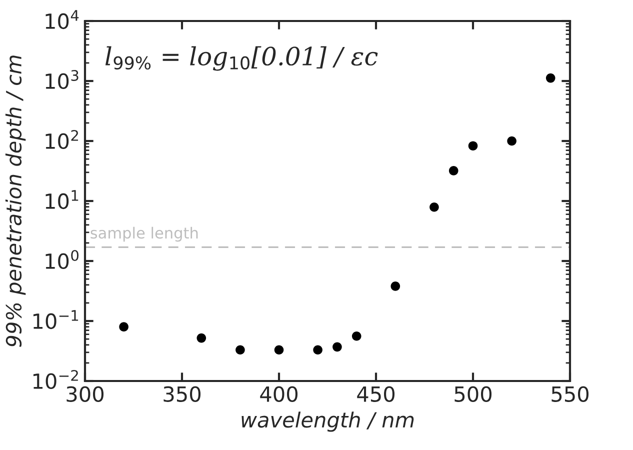 The height and width of the screenshot is (450, 633). Describe the element at coordinates (375, 394) in the screenshot. I see `x-tick-label: 450` at that location.